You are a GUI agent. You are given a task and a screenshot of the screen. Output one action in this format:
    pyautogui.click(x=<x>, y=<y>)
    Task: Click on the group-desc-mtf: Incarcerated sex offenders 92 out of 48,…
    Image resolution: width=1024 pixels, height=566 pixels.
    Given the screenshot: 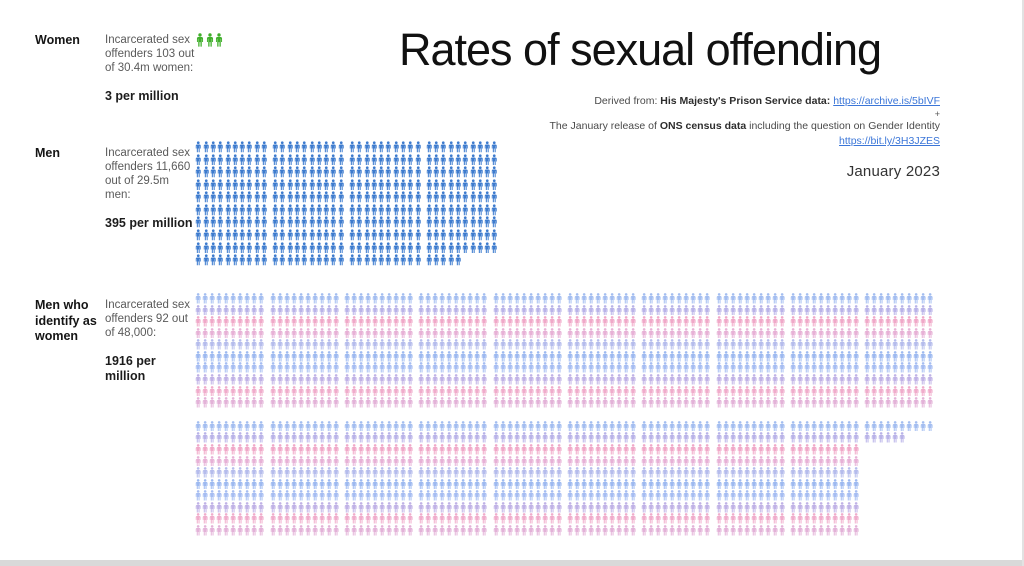 What is the action you would take?
    pyautogui.click(x=150, y=341)
    